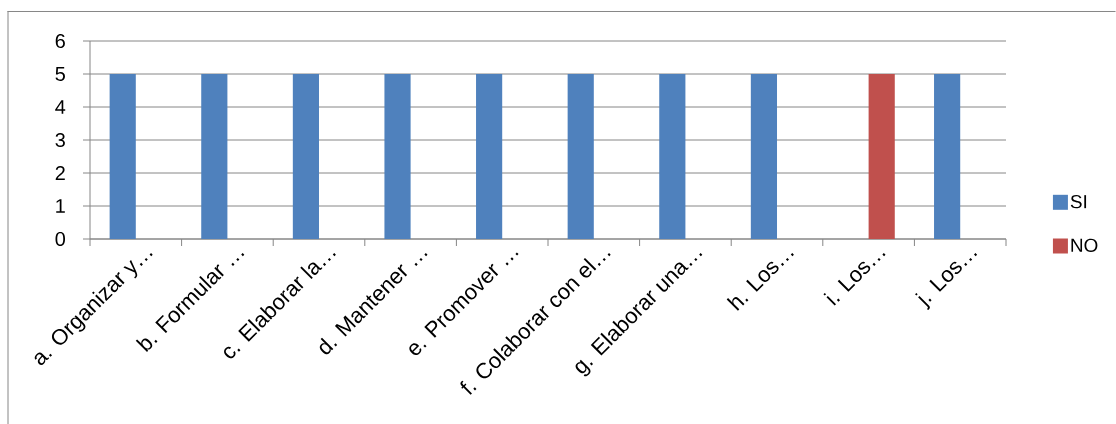 The image size is (1116, 424). Describe the element at coordinates (60, 107) in the screenshot. I see `y-tick-label: 4` at that location.